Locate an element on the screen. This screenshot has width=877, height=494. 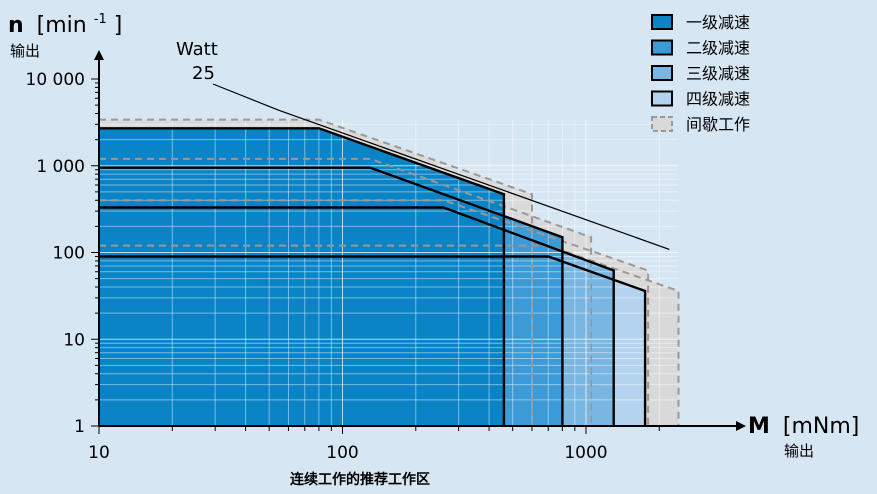
y-axis-title: n [min -1 ] is located at coordinates (65, 21).